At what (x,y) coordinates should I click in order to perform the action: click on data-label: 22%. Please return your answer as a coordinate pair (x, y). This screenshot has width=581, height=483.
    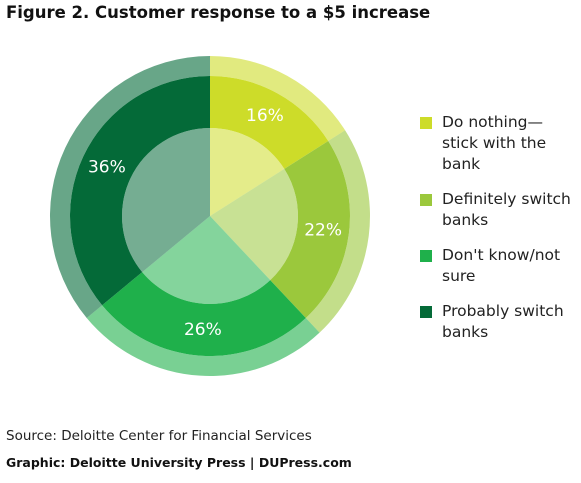
    Looking at the image, I should click on (323, 230).